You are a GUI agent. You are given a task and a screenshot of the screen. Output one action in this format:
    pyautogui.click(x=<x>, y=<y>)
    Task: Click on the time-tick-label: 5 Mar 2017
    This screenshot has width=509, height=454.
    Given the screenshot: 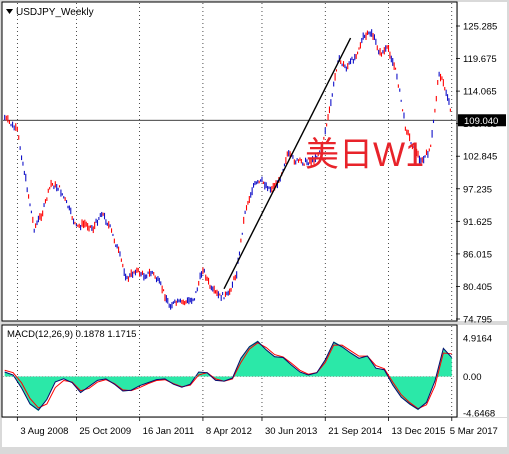 What is the action you would take?
    pyautogui.click(x=474, y=431)
    